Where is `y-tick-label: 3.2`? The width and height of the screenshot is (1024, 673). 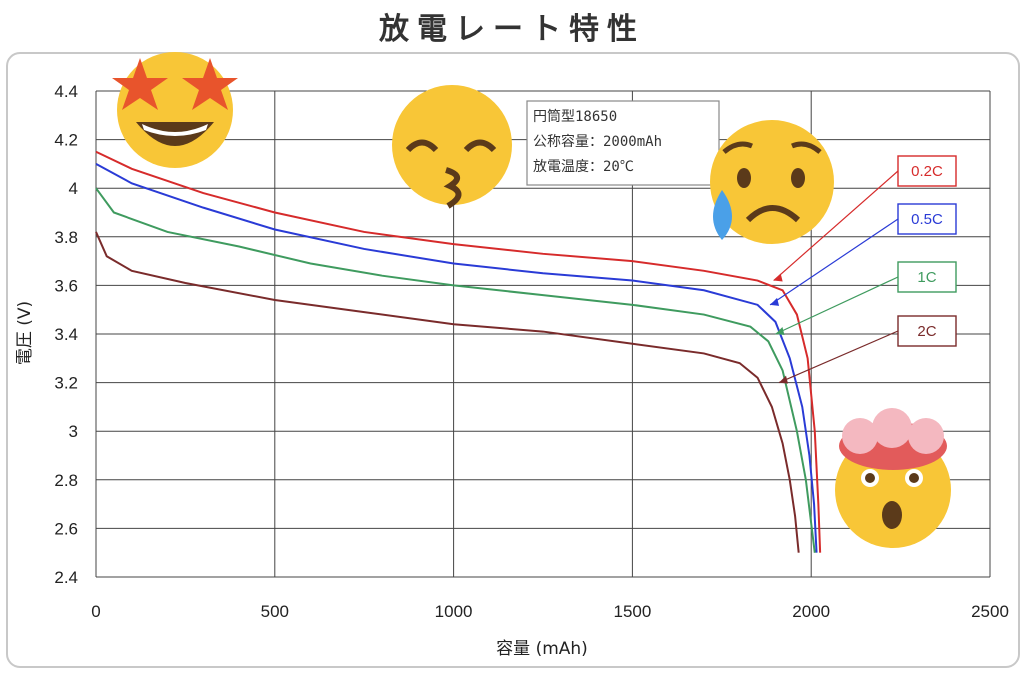 y-tick-label: 3.2 is located at coordinates (66, 383).